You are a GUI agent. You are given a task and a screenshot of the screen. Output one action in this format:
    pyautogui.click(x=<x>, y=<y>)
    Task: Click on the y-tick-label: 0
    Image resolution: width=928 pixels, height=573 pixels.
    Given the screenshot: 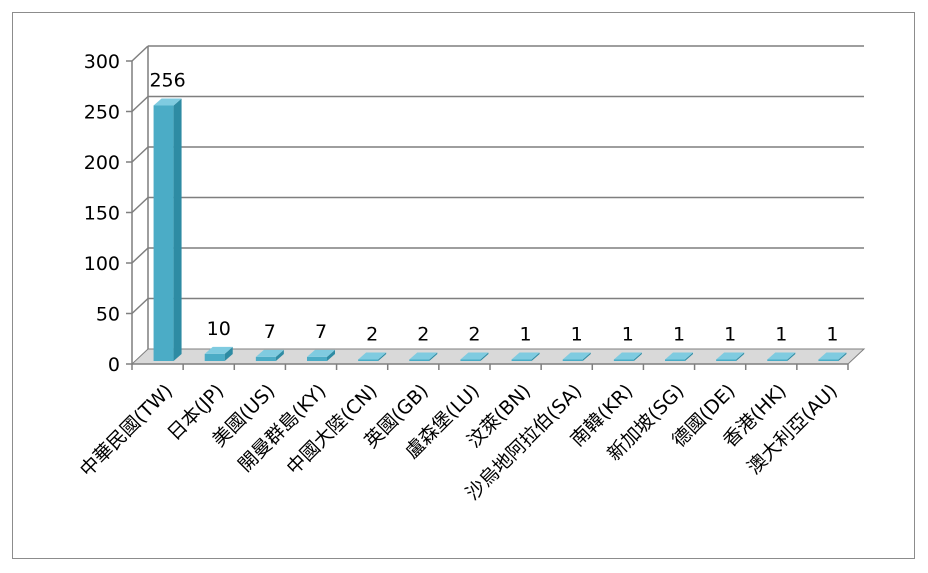 What is the action you would take?
    pyautogui.click(x=114, y=365)
    